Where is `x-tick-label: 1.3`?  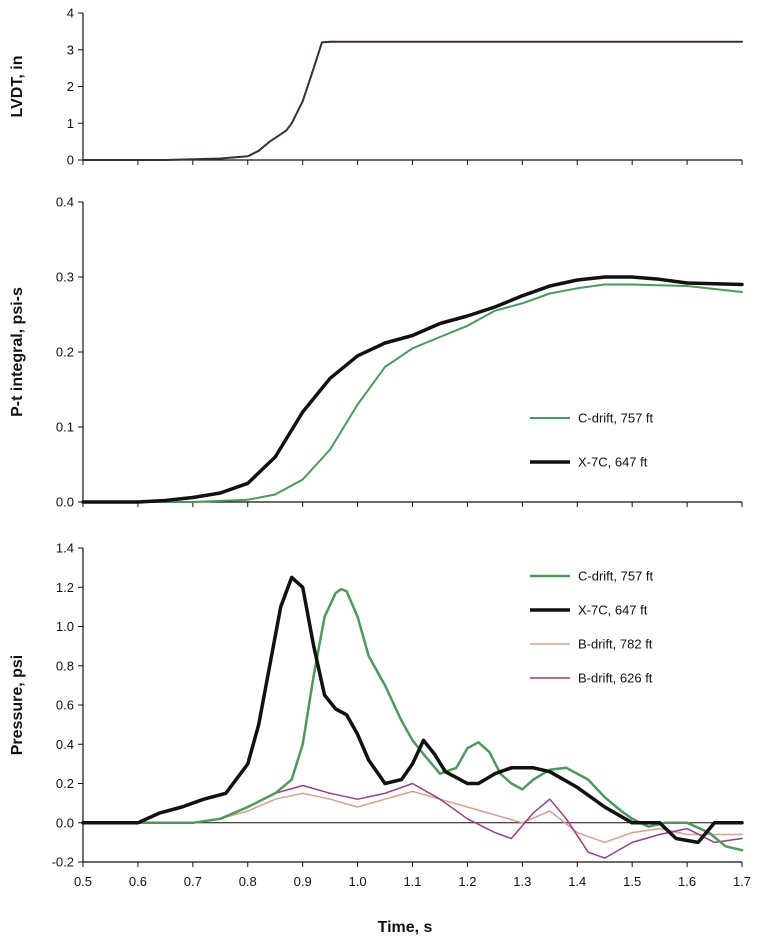
x-tick-label: 1.3 is located at coordinates (522, 881).